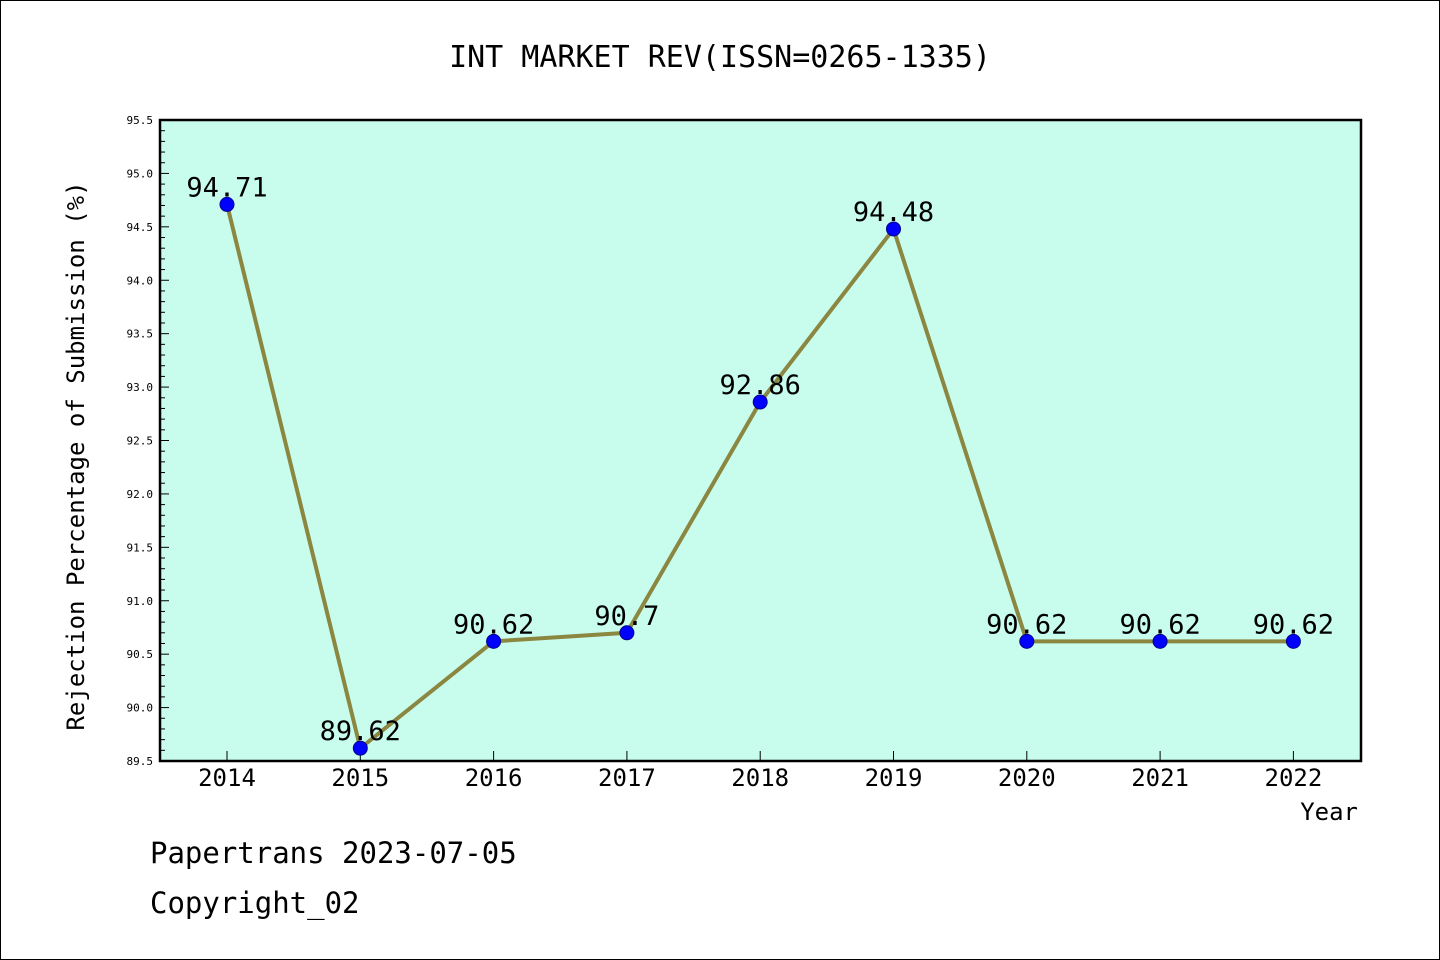 The height and width of the screenshot is (960, 1440). Describe the element at coordinates (140, 708) in the screenshot. I see `y-tick-label: 90.0` at that location.